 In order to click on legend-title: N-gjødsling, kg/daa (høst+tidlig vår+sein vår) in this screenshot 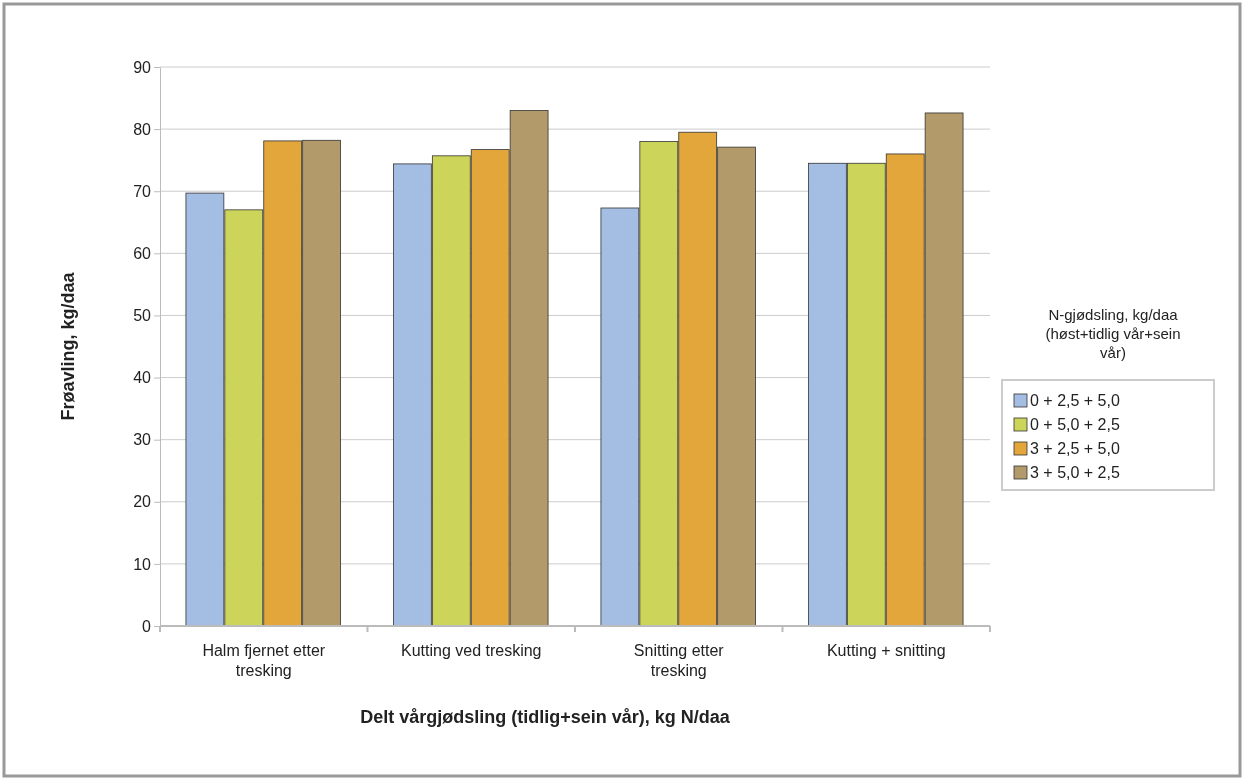, I will do `click(1113, 333)`.